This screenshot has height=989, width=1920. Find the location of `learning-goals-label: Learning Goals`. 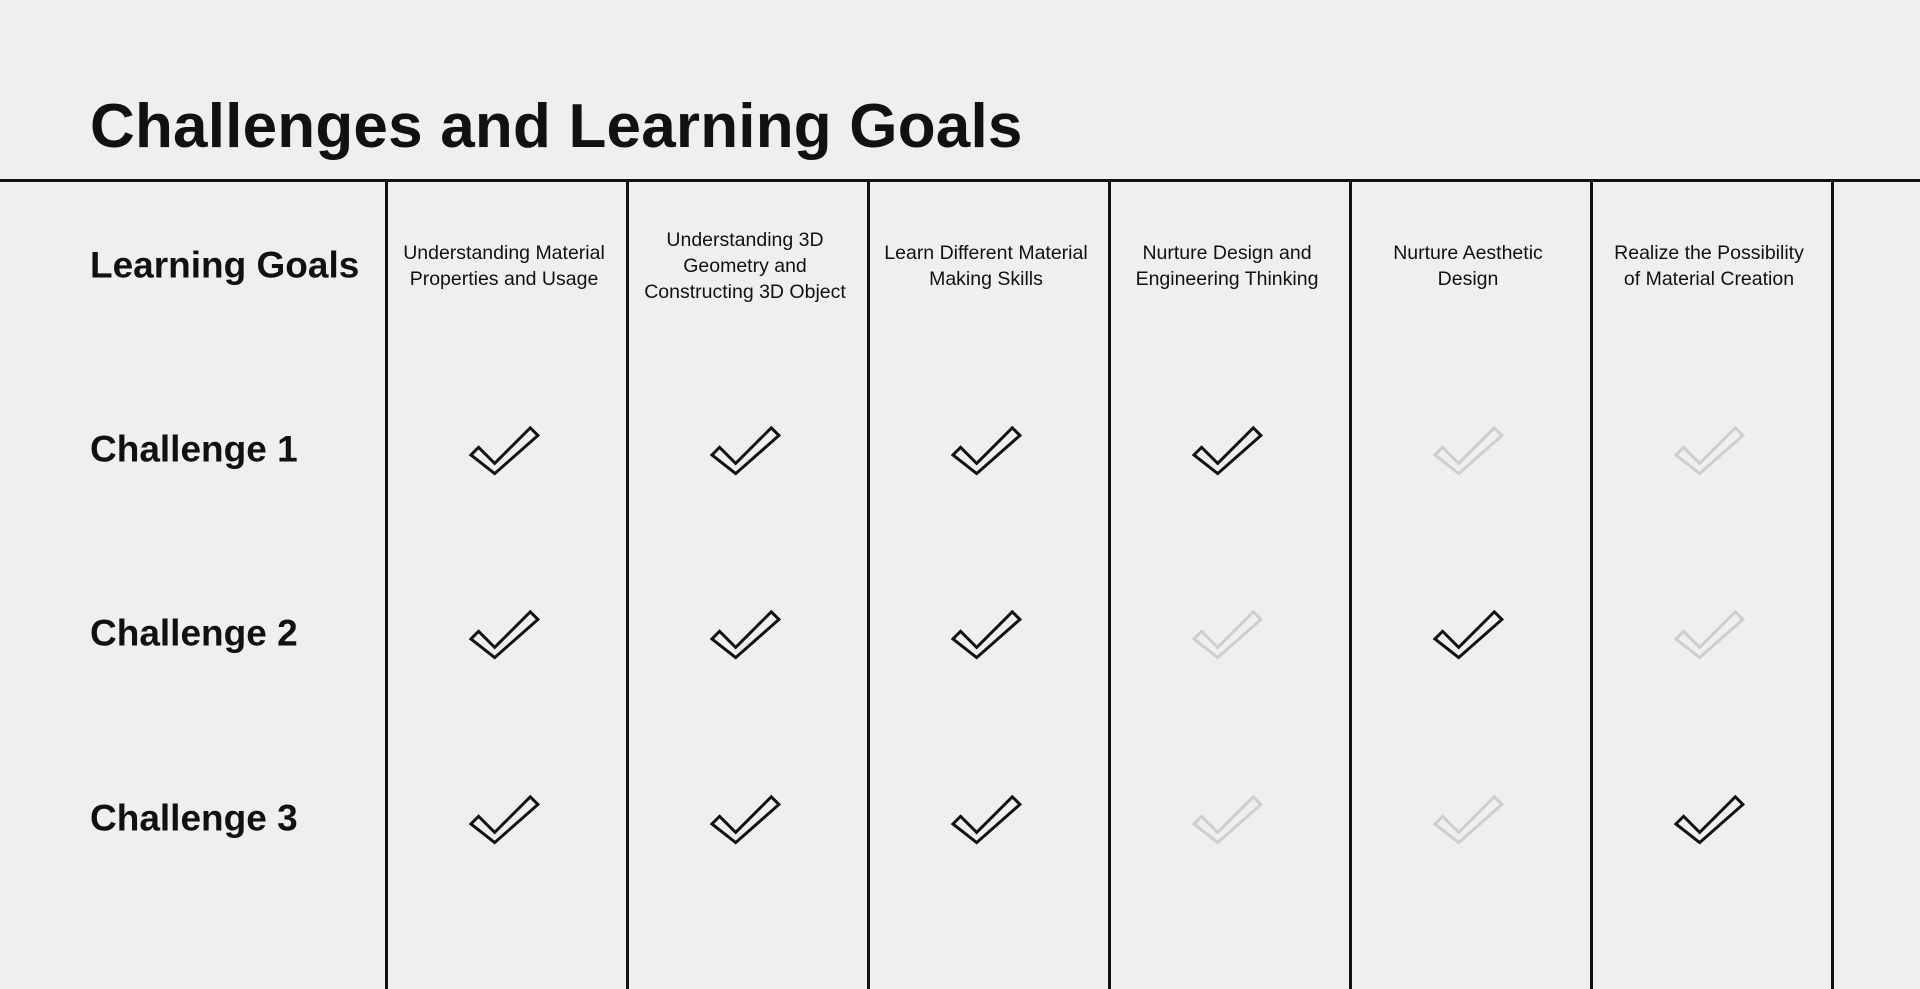

learning-goals-label: Learning Goals is located at coordinates (225, 265).